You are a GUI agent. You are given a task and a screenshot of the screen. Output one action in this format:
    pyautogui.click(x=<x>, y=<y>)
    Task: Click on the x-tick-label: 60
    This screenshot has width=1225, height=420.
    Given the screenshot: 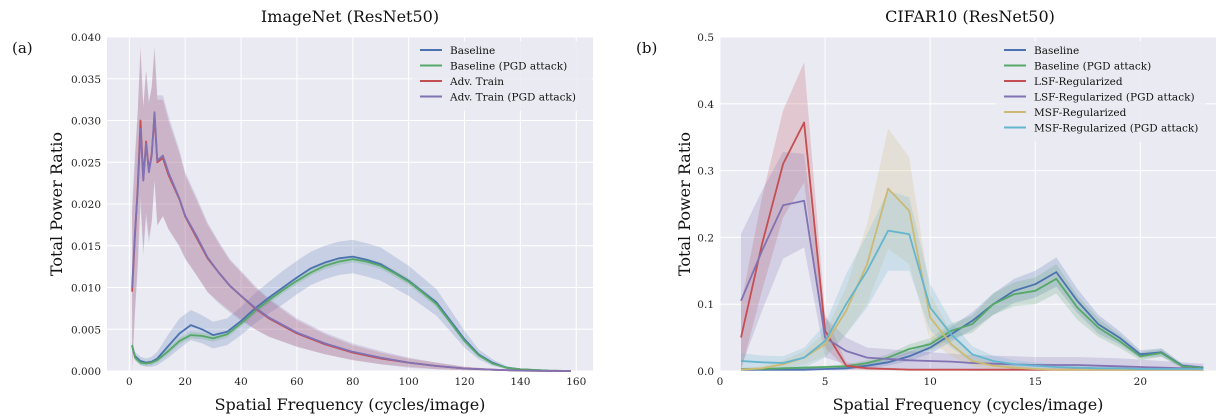 What is the action you would take?
    pyautogui.click(x=296, y=382)
    